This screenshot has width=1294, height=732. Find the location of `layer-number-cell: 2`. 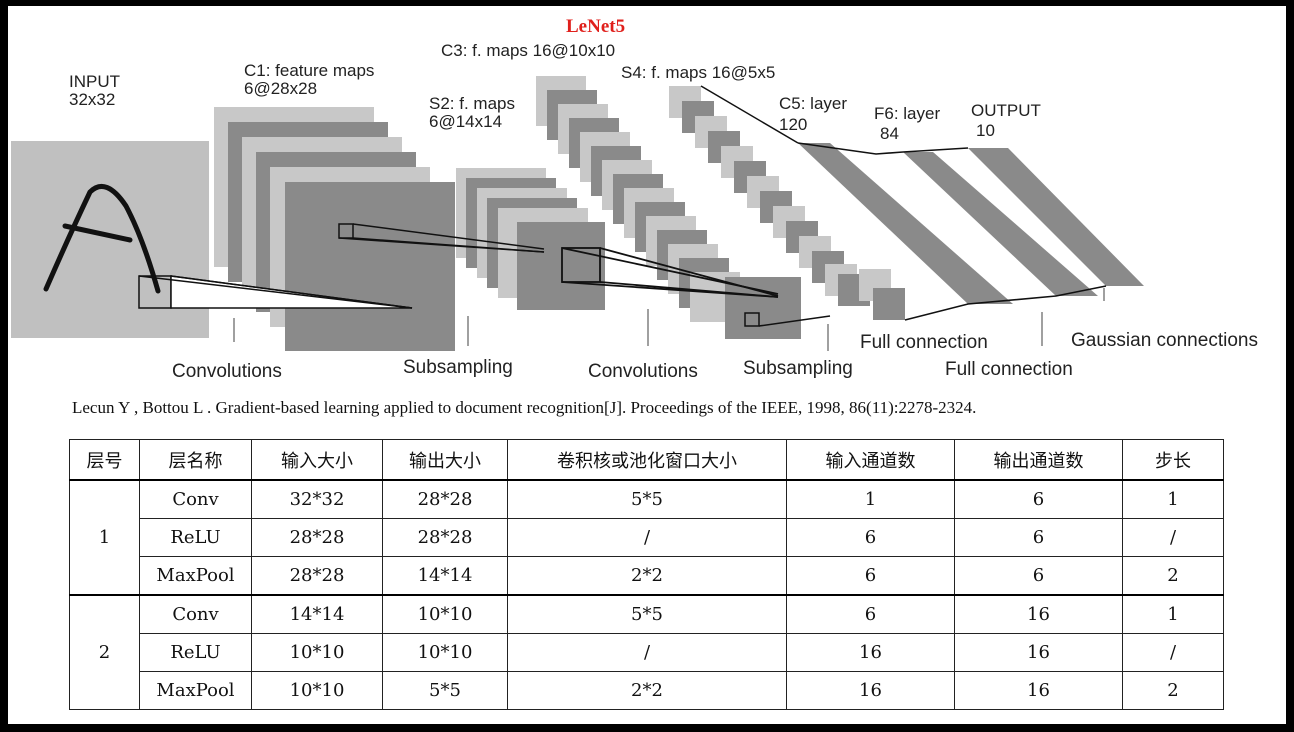

layer-number-cell: 2 is located at coordinates (104, 652).